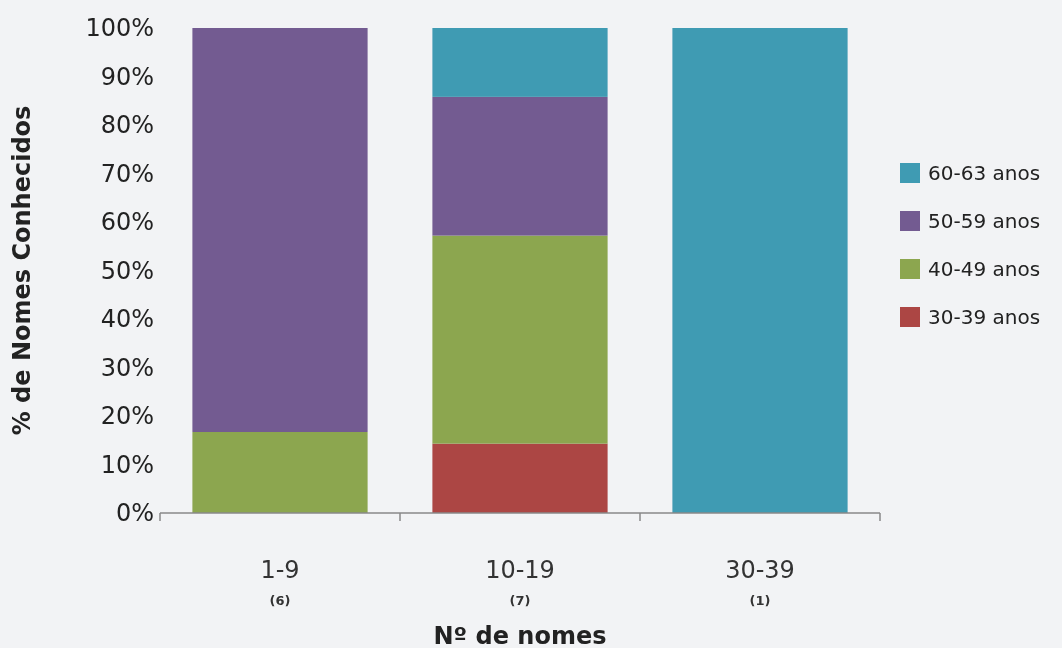 Image resolution: width=1062 pixels, height=648 pixels. I want to click on x-tick-label: 1-9 (6), so click(280, 582).